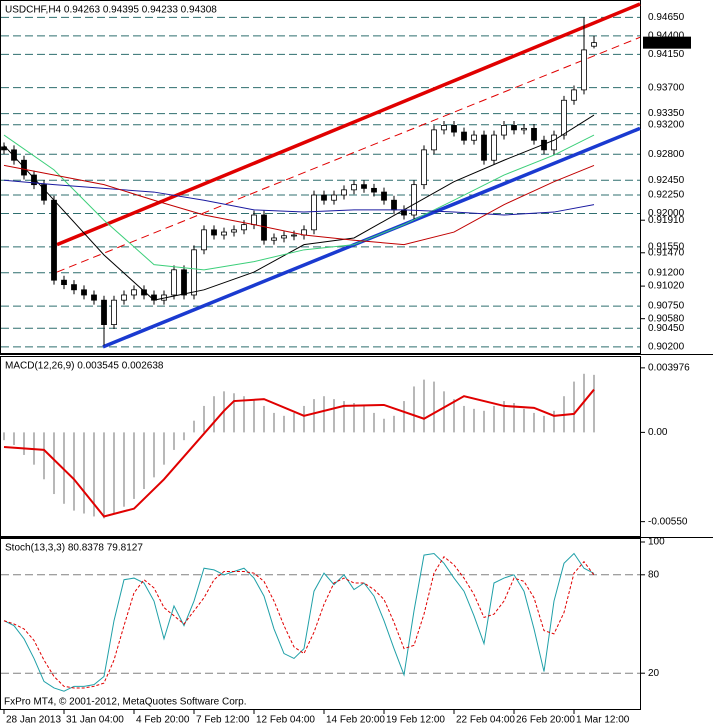 The width and height of the screenshot is (713, 728). I want to click on y-tick-label: 0.003976, so click(669, 367).